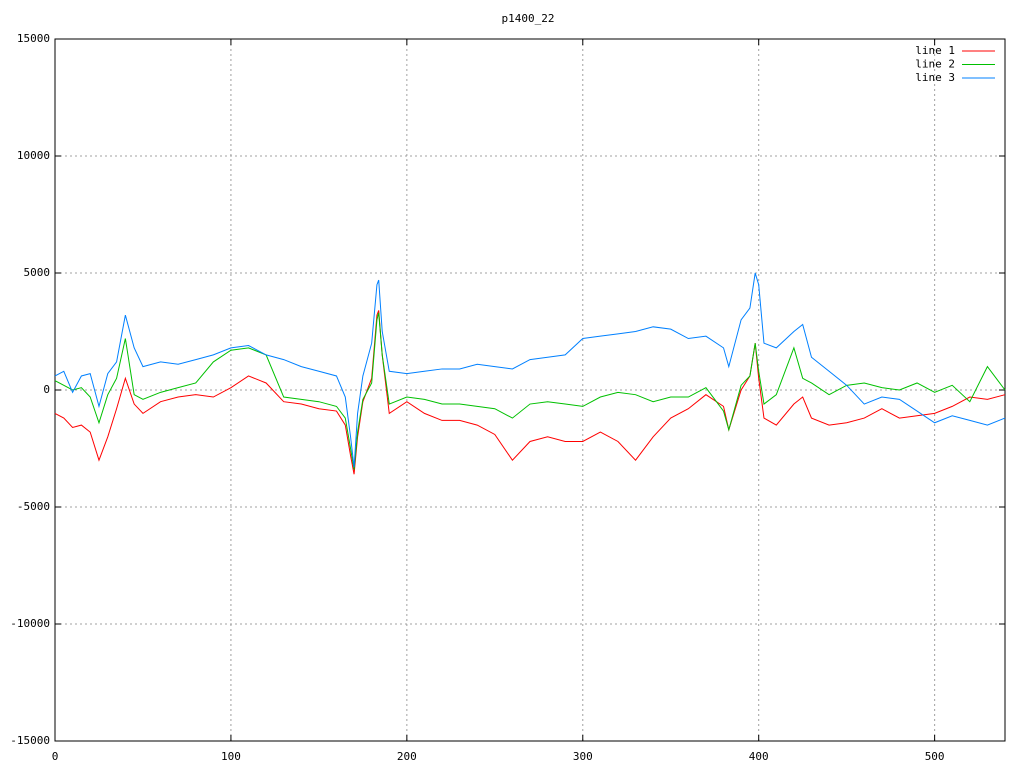 This screenshot has height=768, width=1024. What do you see at coordinates (37, 272) in the screenshot?
I see `y-tick-label: 5000` at bounding box center [37, 272].